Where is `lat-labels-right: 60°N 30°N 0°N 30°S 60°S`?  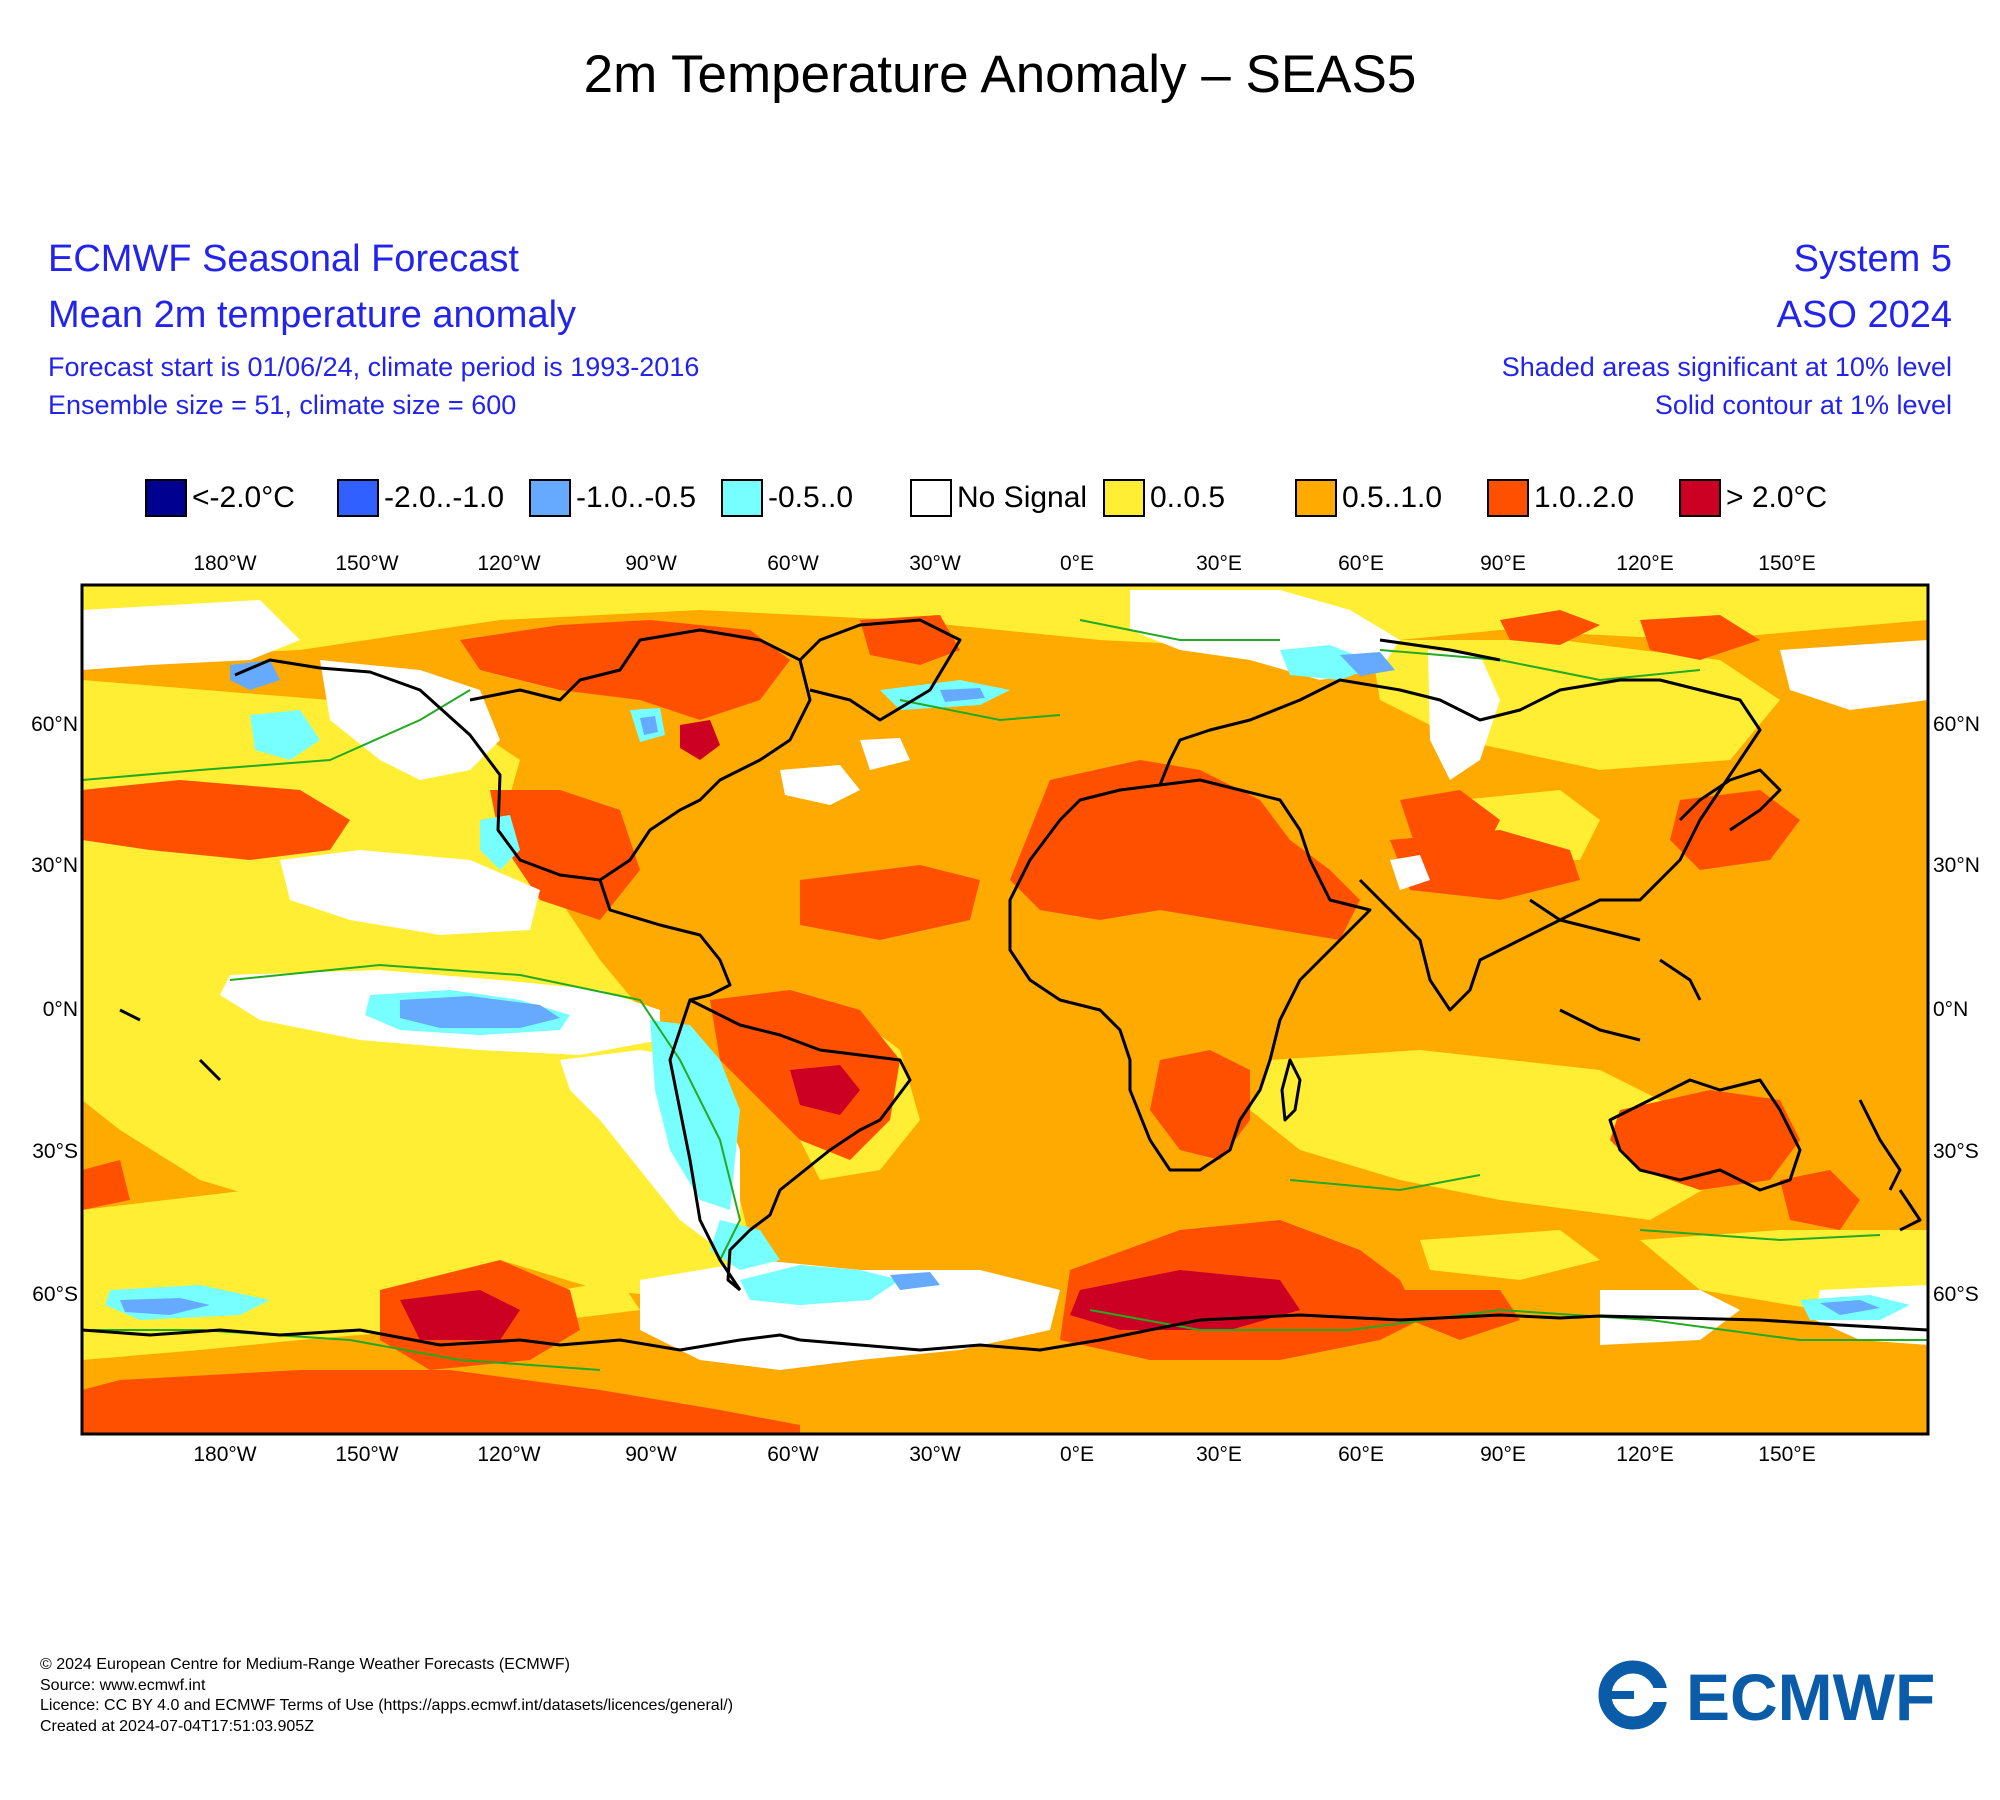
lat-labels-right: 60°N 30°N 0°N 30°S 60°S is located at coordinates (1956, 1009).